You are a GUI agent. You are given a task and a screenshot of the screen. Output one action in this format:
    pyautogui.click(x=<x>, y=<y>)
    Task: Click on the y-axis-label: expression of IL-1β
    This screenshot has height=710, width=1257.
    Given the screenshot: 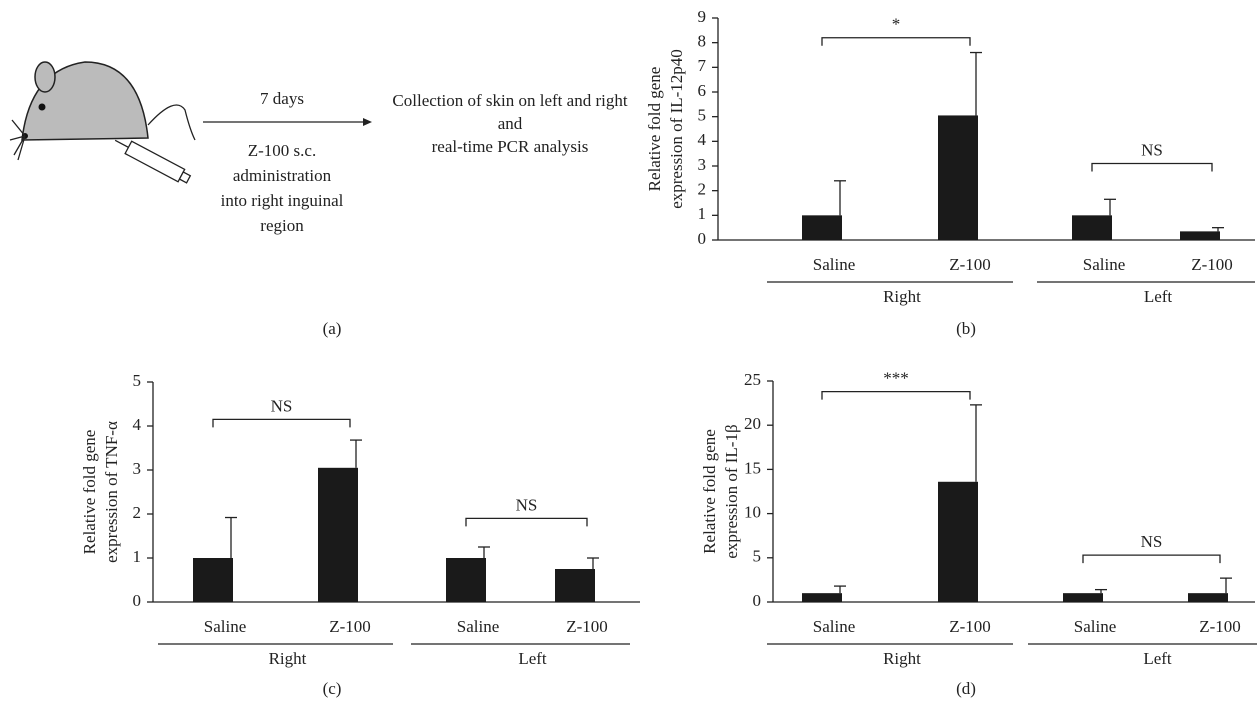 What is the action you would take?
    pyautogui.click(x=731, y=491)
    